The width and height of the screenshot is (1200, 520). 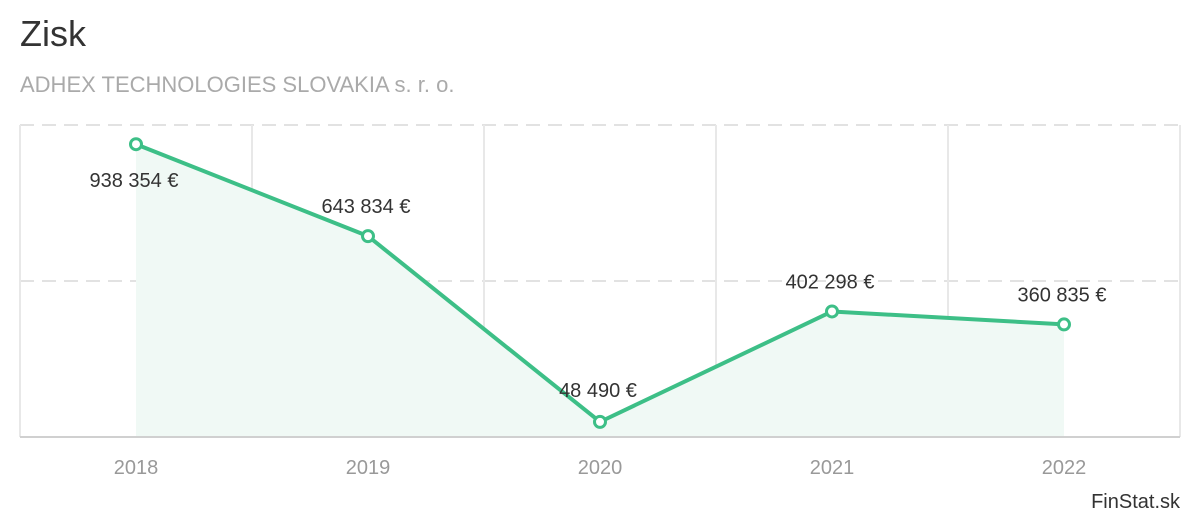 I want to click on data-label: 938 354 €, so click(x=134, y=181).